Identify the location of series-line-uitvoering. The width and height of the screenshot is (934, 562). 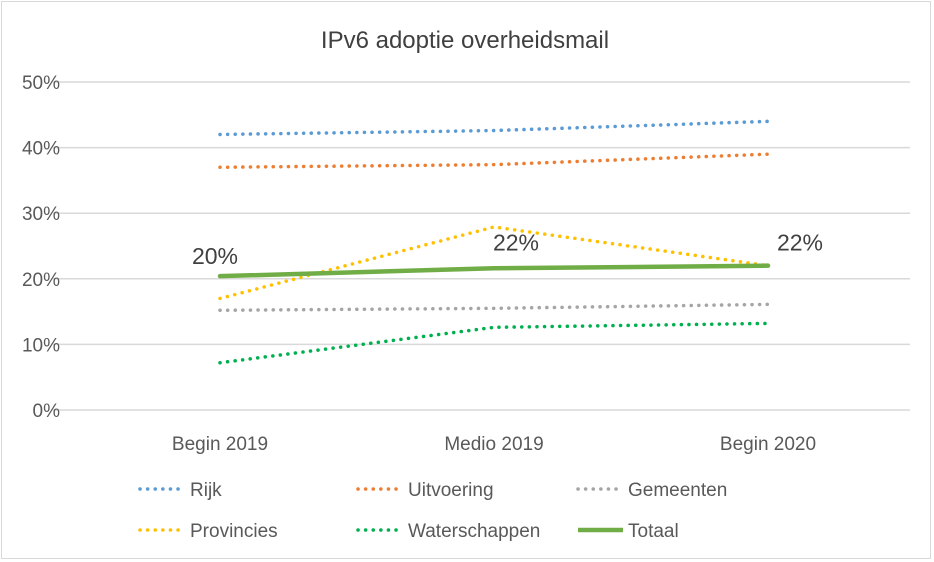
(494, 161).